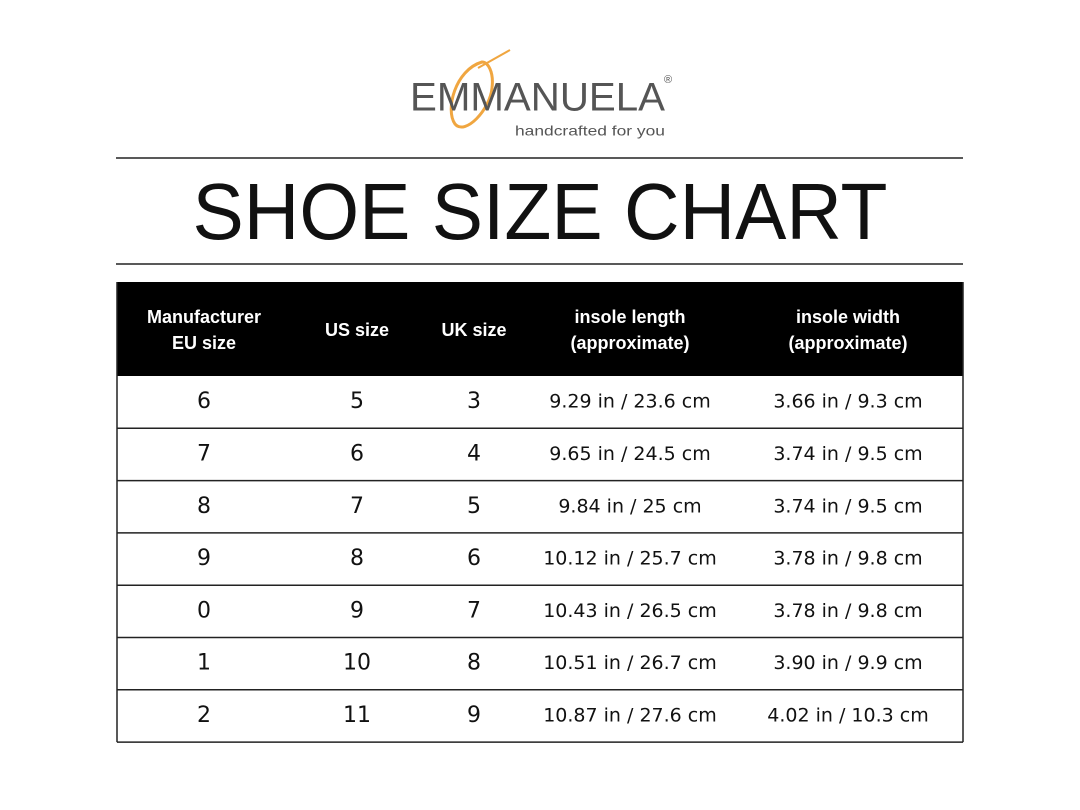 The width and height of the screenshot is (1080, 810). I want to click on tagline: handcrafted for you, so click(590, 131).